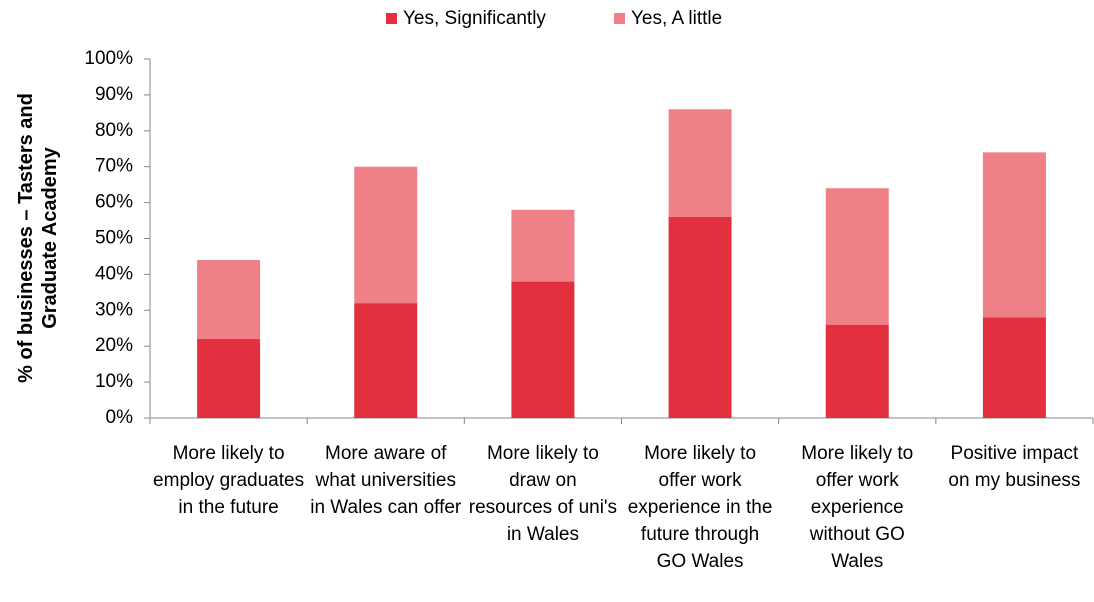 Image resolution: width=1094 pixels, height=602 pixels. I want to click on y-tick-label: 100%, so click(108, 58).